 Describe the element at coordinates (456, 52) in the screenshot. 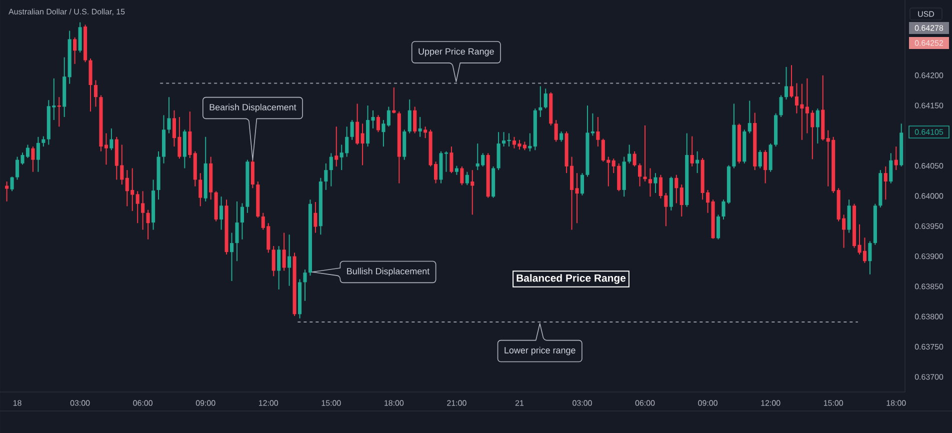

I see `ref-line-label: Upper Price Range` at that location.